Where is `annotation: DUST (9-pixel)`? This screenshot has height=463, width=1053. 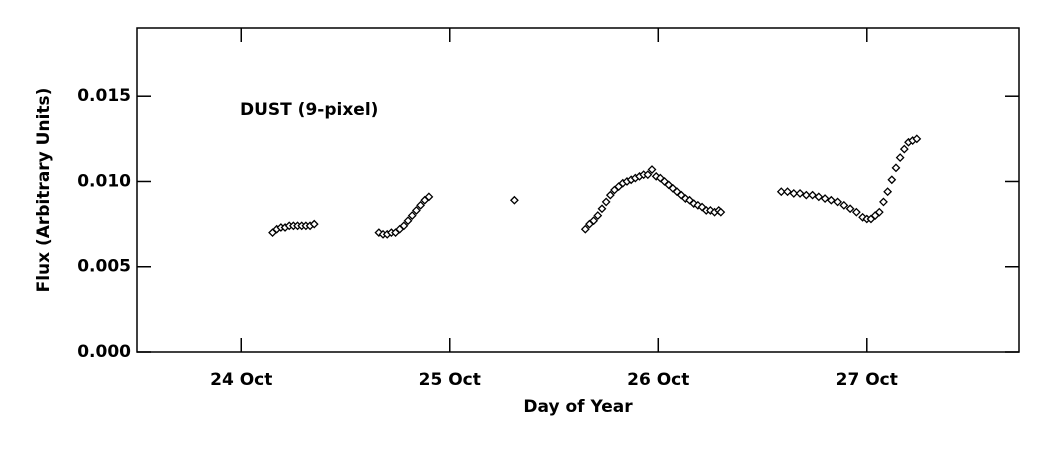
annotation: DUST (9-pixel) is located at coordinates (309, 110).